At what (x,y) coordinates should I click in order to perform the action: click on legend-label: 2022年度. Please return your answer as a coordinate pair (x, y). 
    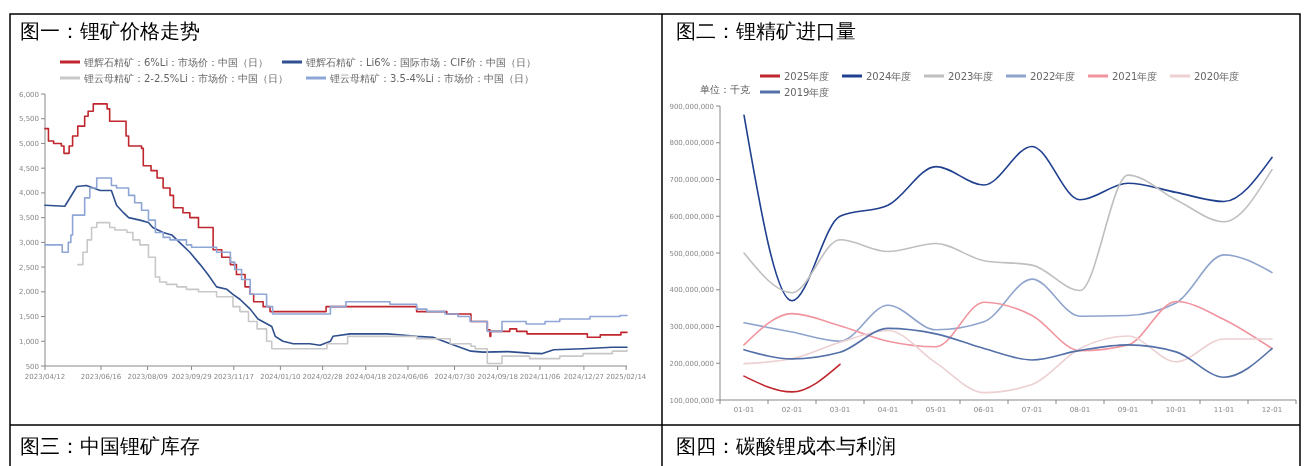
    Looking at the image, I should click on (1053, 76).